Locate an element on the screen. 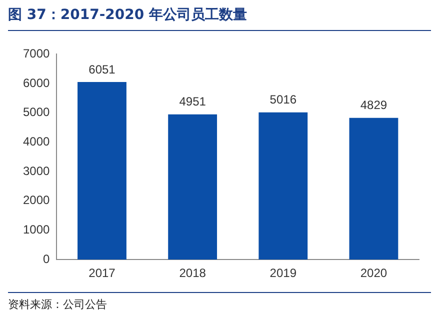 This screenshot has height=320, width=439. chart-title: 图 37：2017-2020 年公司员工数量 is located at coordinates (219, 18).